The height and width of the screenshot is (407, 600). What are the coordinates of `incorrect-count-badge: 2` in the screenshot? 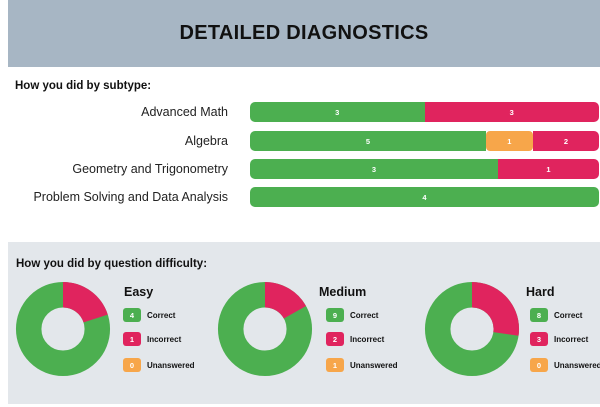 It's located at (335, 339).